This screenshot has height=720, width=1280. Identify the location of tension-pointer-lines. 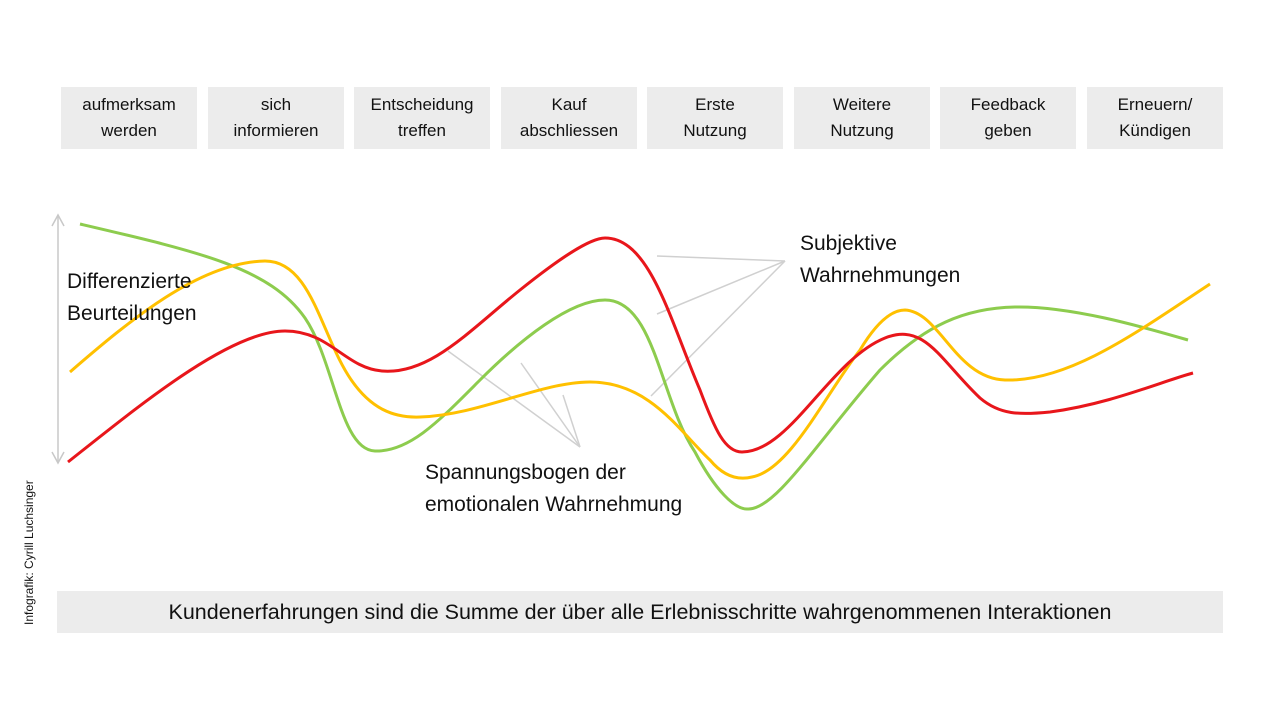
(514, 399).